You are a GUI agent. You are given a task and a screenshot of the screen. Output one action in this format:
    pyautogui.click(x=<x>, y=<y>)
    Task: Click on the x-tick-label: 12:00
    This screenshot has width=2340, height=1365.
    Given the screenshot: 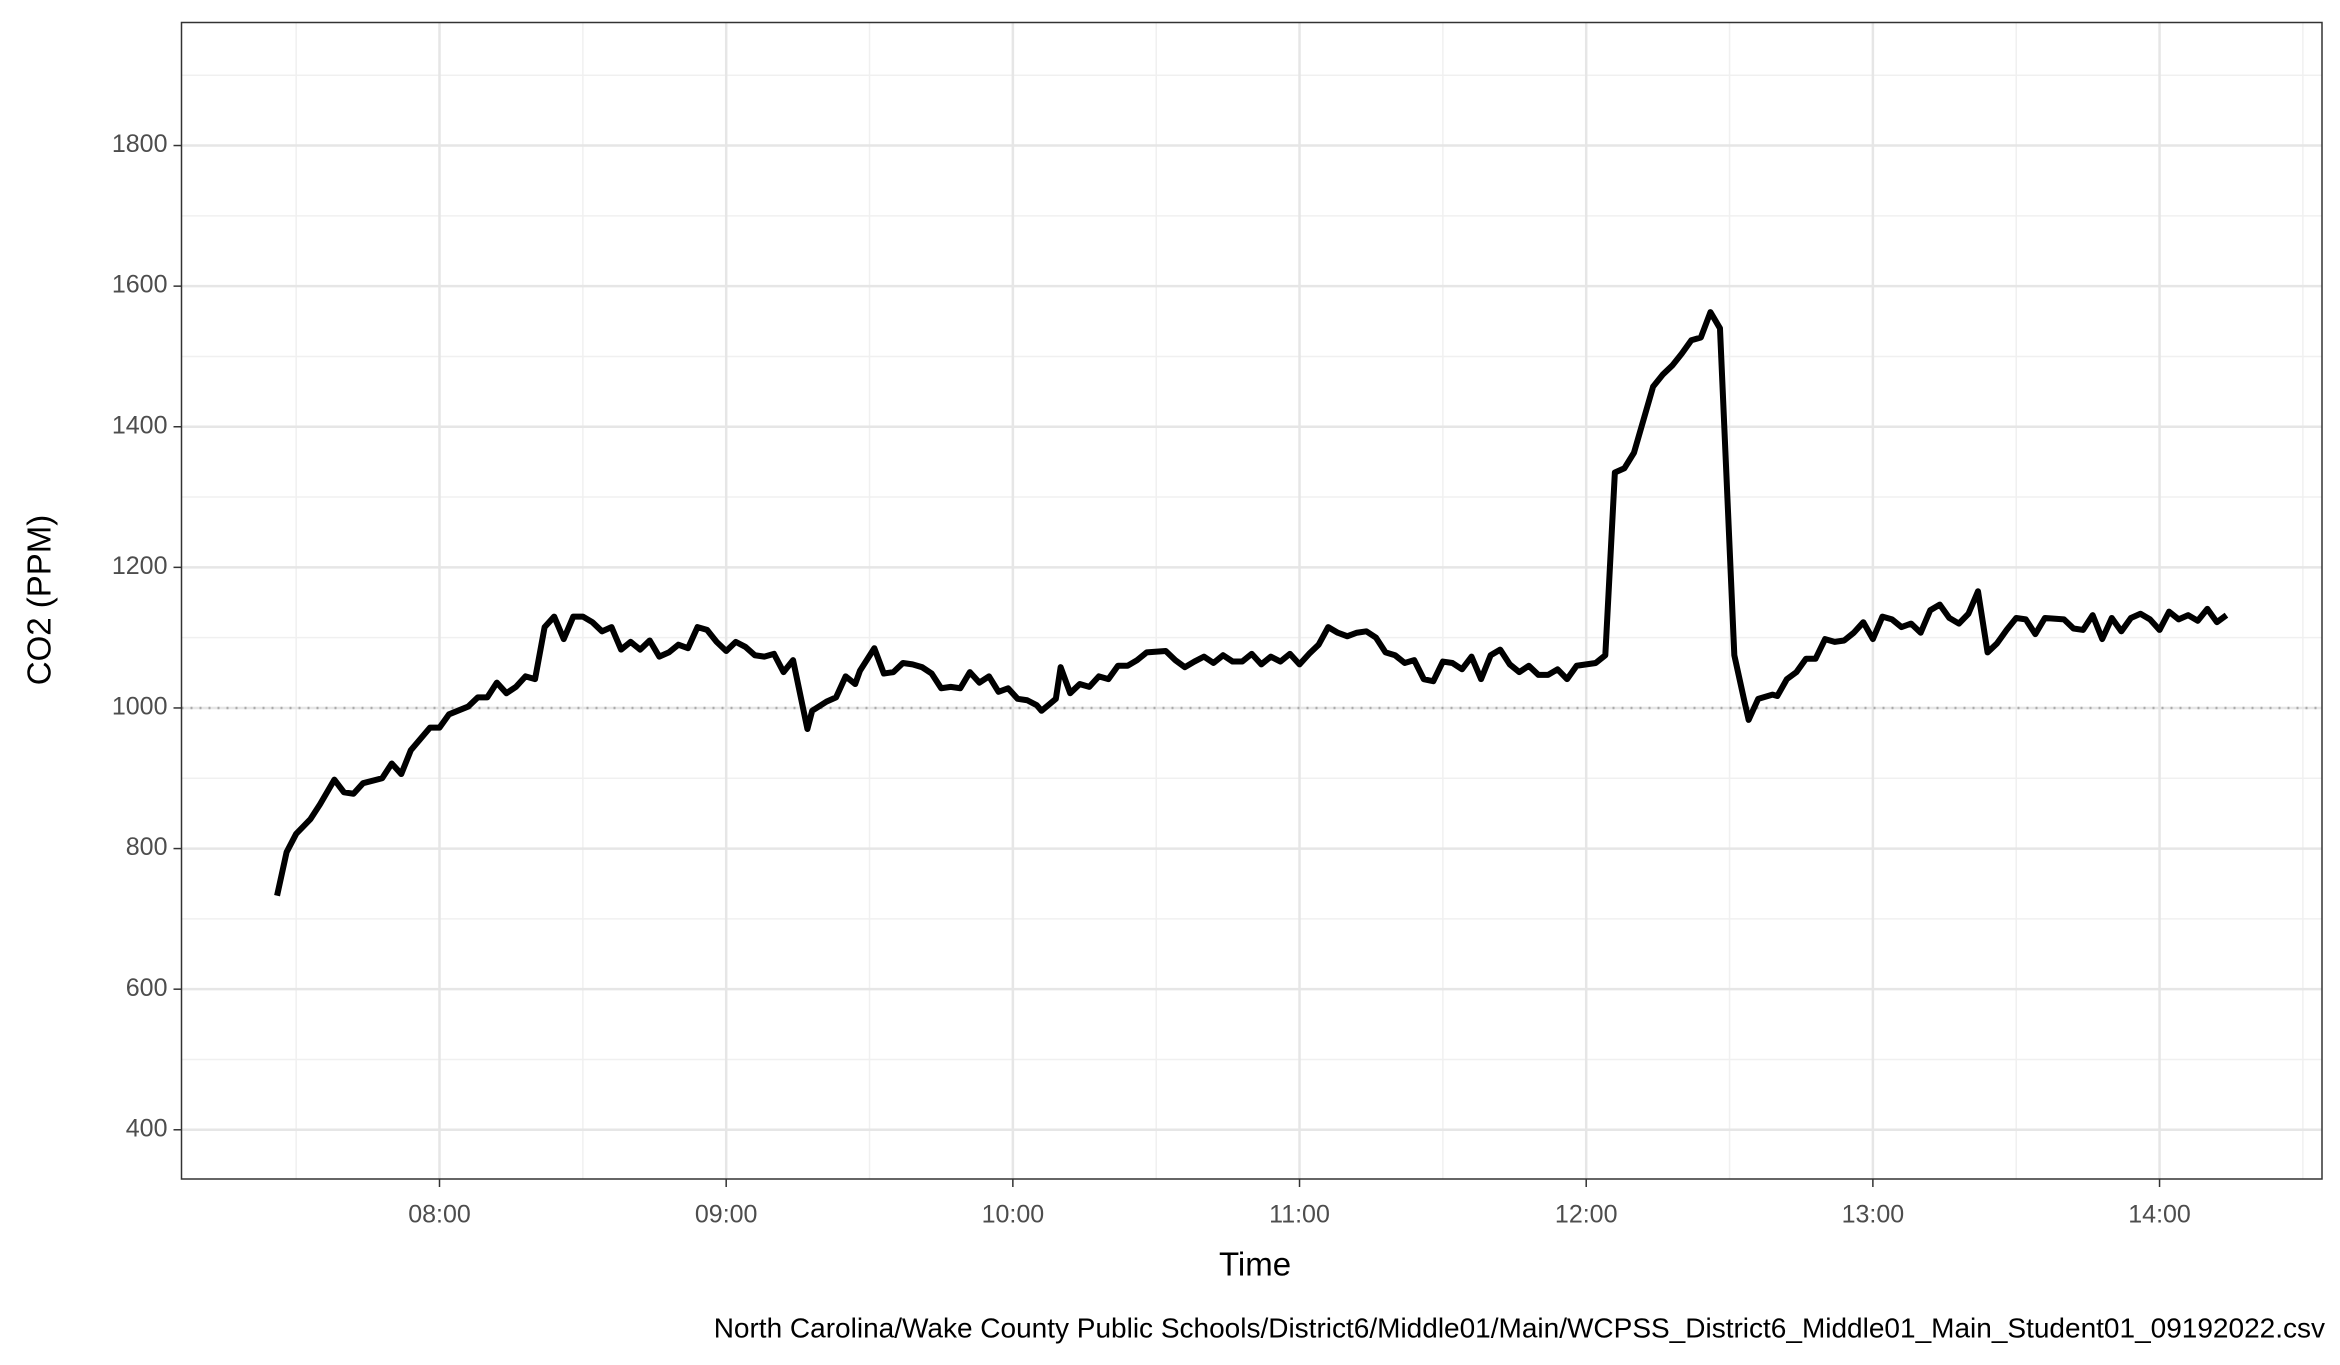 What is the action you would take?
    pyautogui.click(x=1586, y=1215)
    